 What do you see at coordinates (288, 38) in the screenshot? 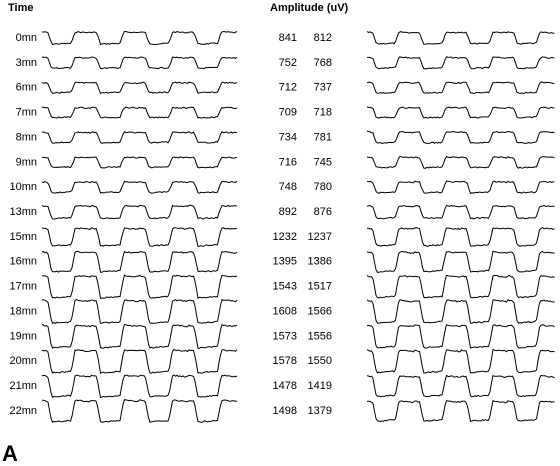
I see `amplitude-left: 841` at bounding box center [288, 38].